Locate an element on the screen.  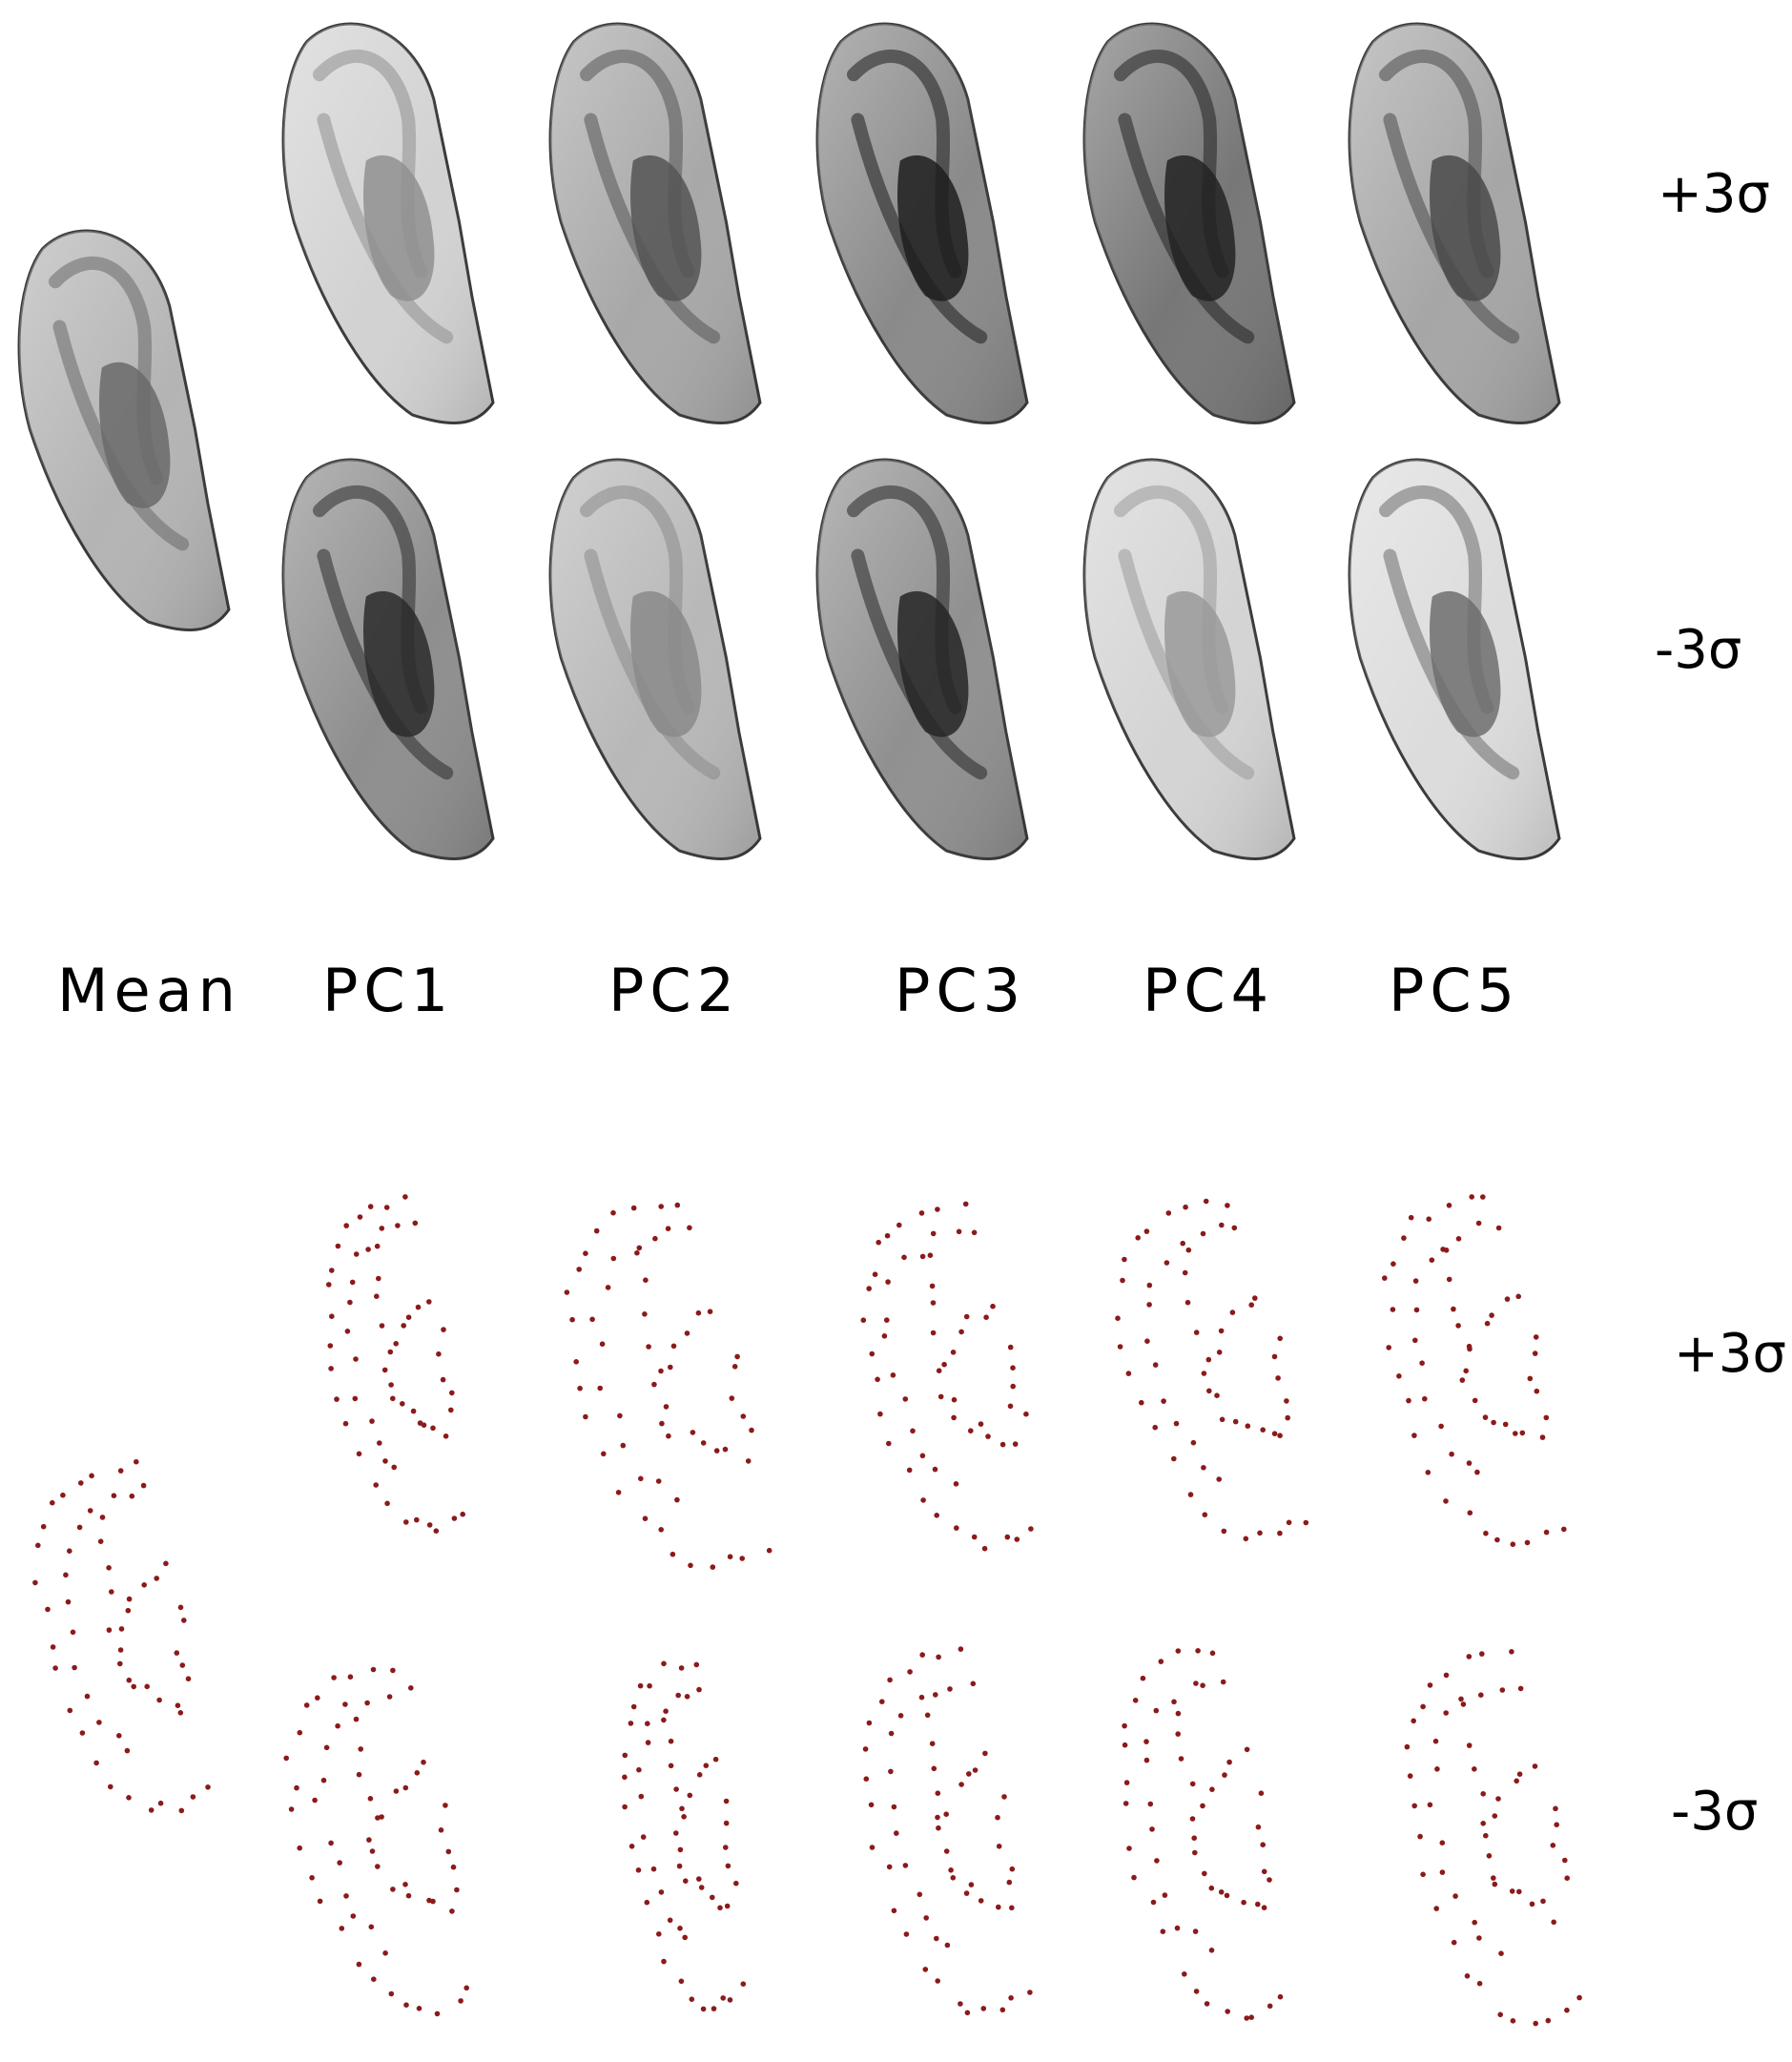
ear-texture-pc3-plus is located at coordinates (922, 223).